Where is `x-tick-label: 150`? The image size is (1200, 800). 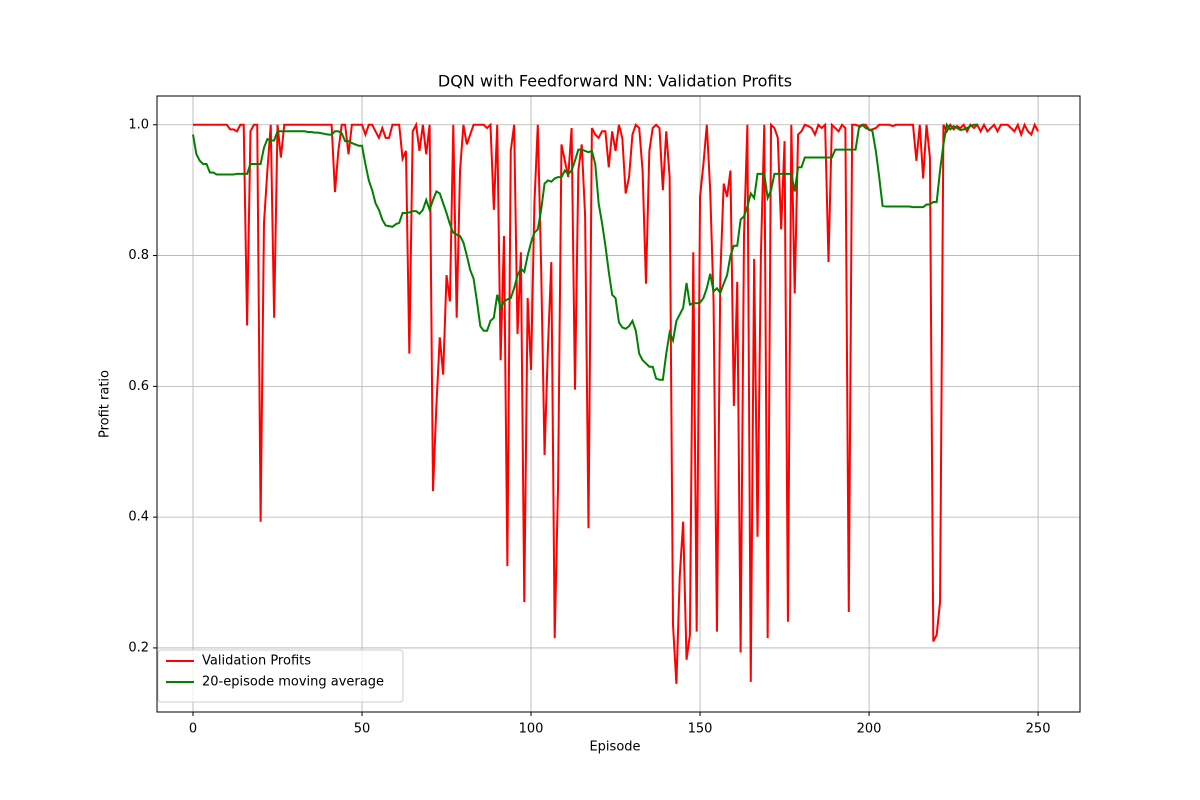 x-tick-label: 150 is located at coordinates (700, 729).